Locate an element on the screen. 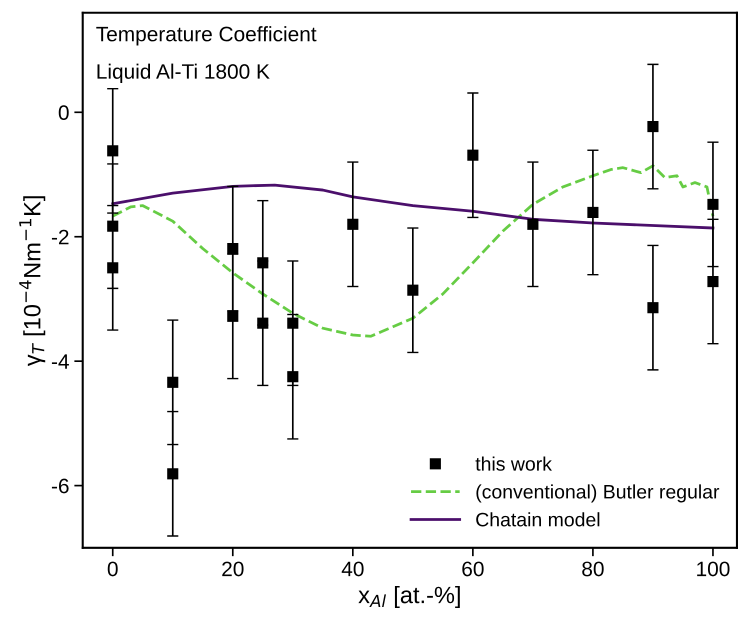 The image size is (752, 637). x-axis-title: x$_{Al}$ [at.-%] is located at coordinates (409, 597).